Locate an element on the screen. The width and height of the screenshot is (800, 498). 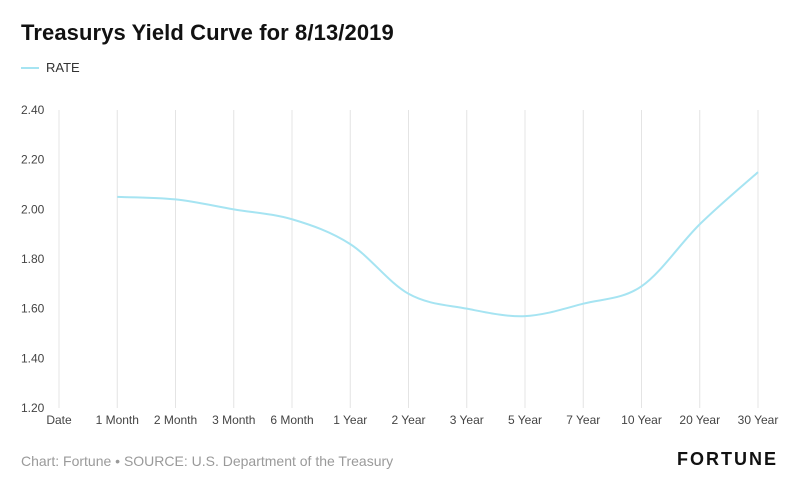
x-tick-label: 3 Year is located at coordinates (467, 420).